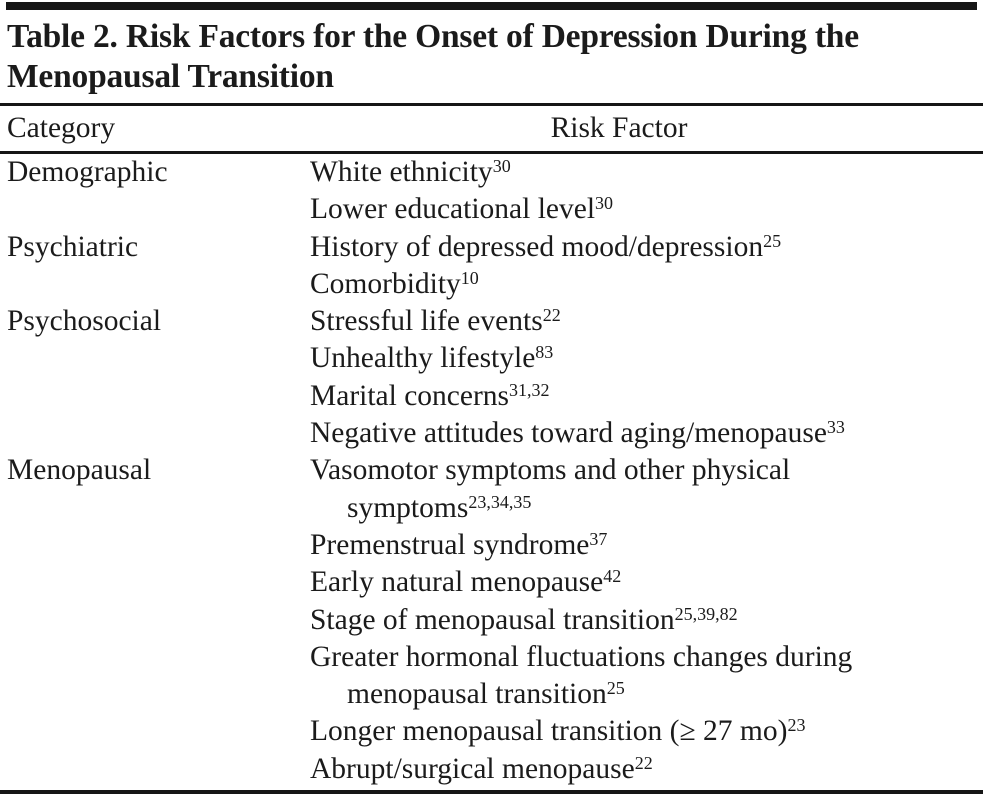 The image size is (983, 797). Describe the element at coordinates (646, 284) in the screenshot. I see `risk-factor-cell: Comorbidity10` at that location.